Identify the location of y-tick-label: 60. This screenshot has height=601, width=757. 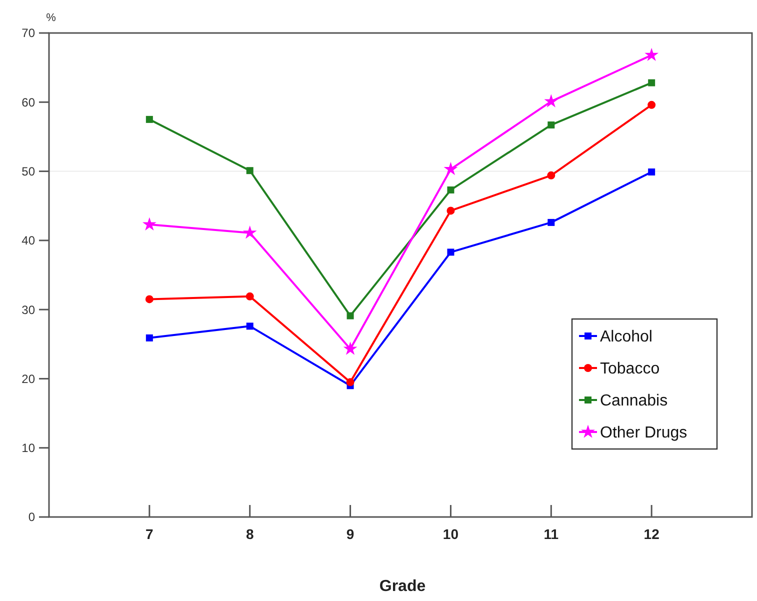
(29, 102).